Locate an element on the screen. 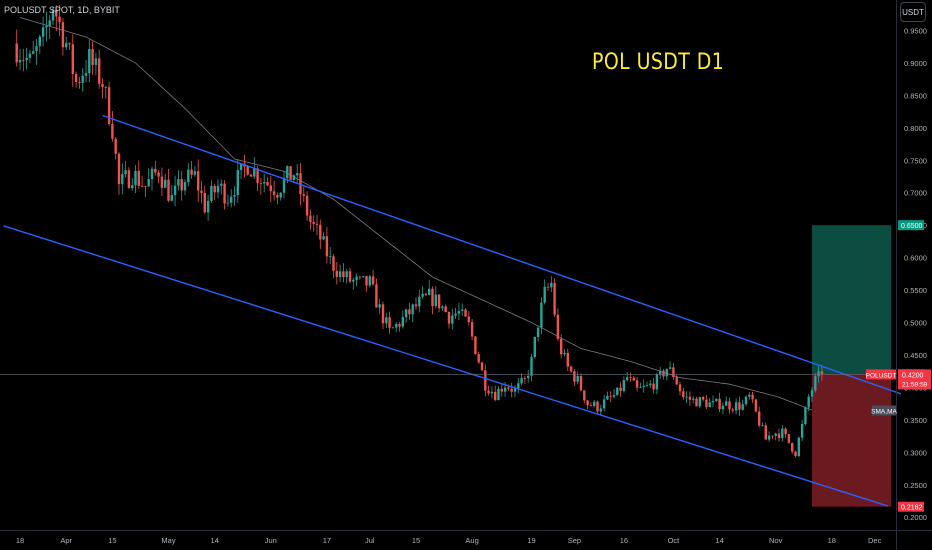 The height and width of the screenshot is (550, 932). x-tick-label: Oct is located at coordinates (674, 540).